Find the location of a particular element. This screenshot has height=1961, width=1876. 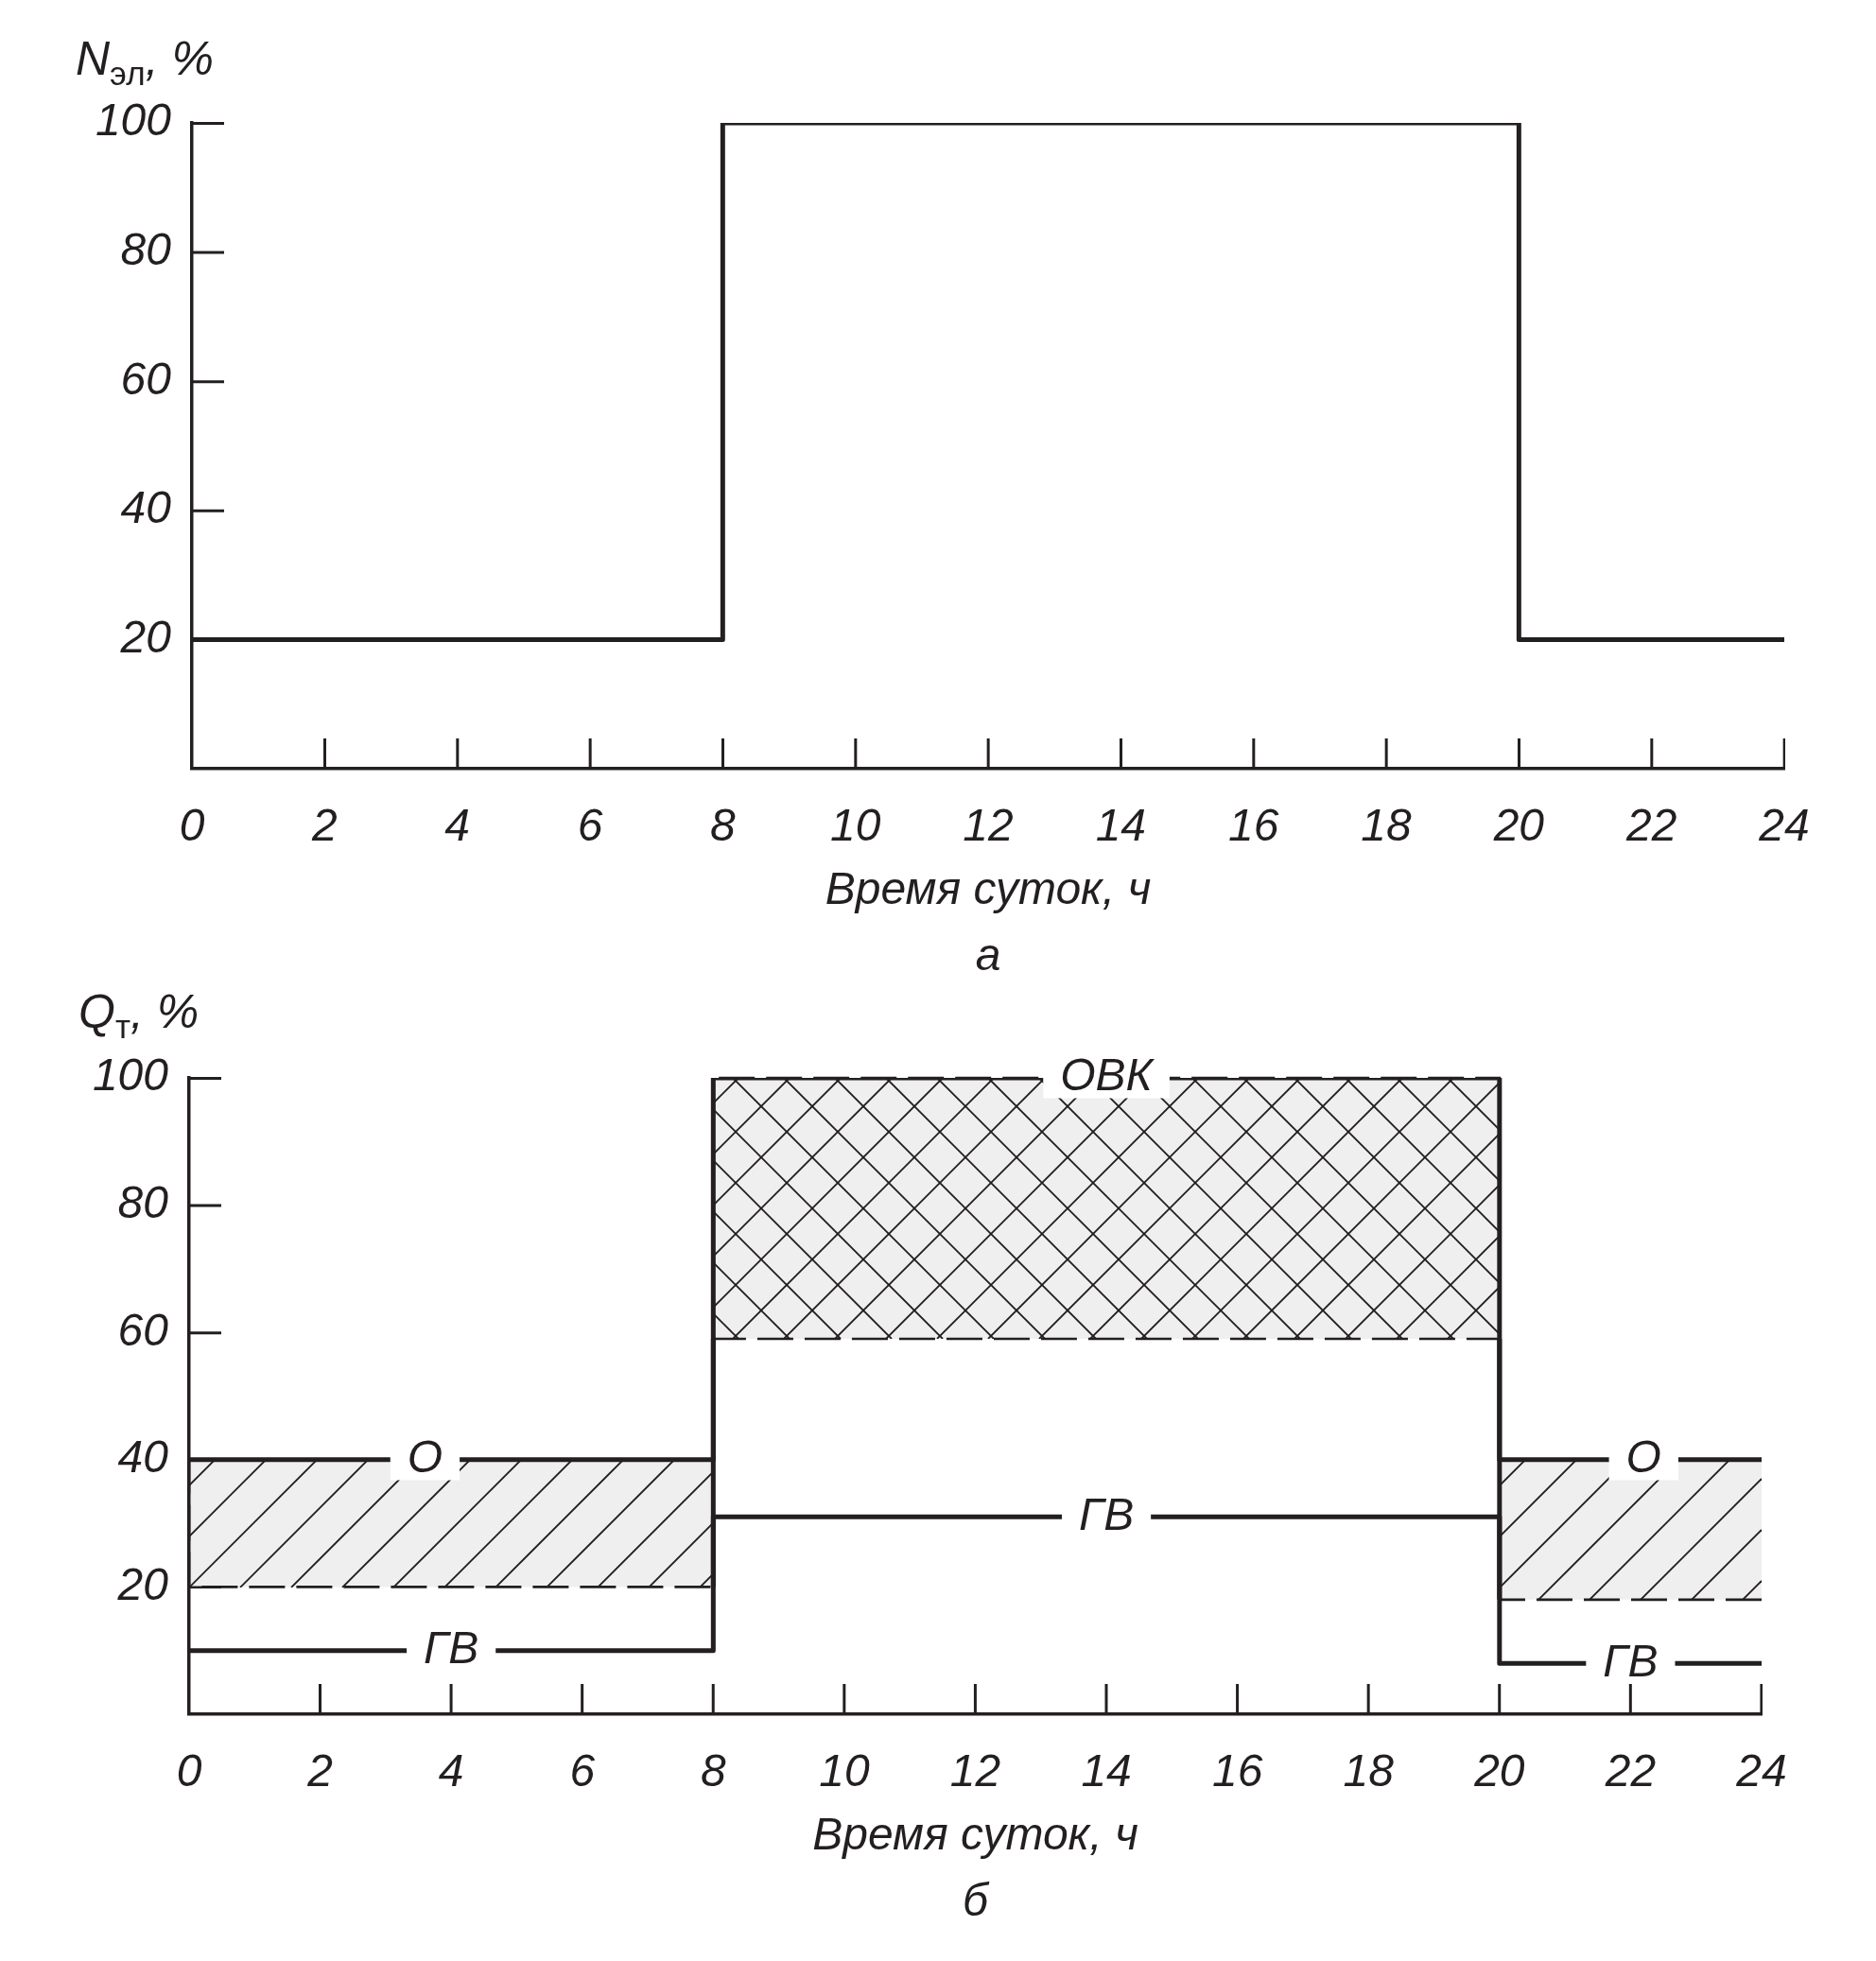

series-label: ГВ is located at coordinates (1107, 1513).